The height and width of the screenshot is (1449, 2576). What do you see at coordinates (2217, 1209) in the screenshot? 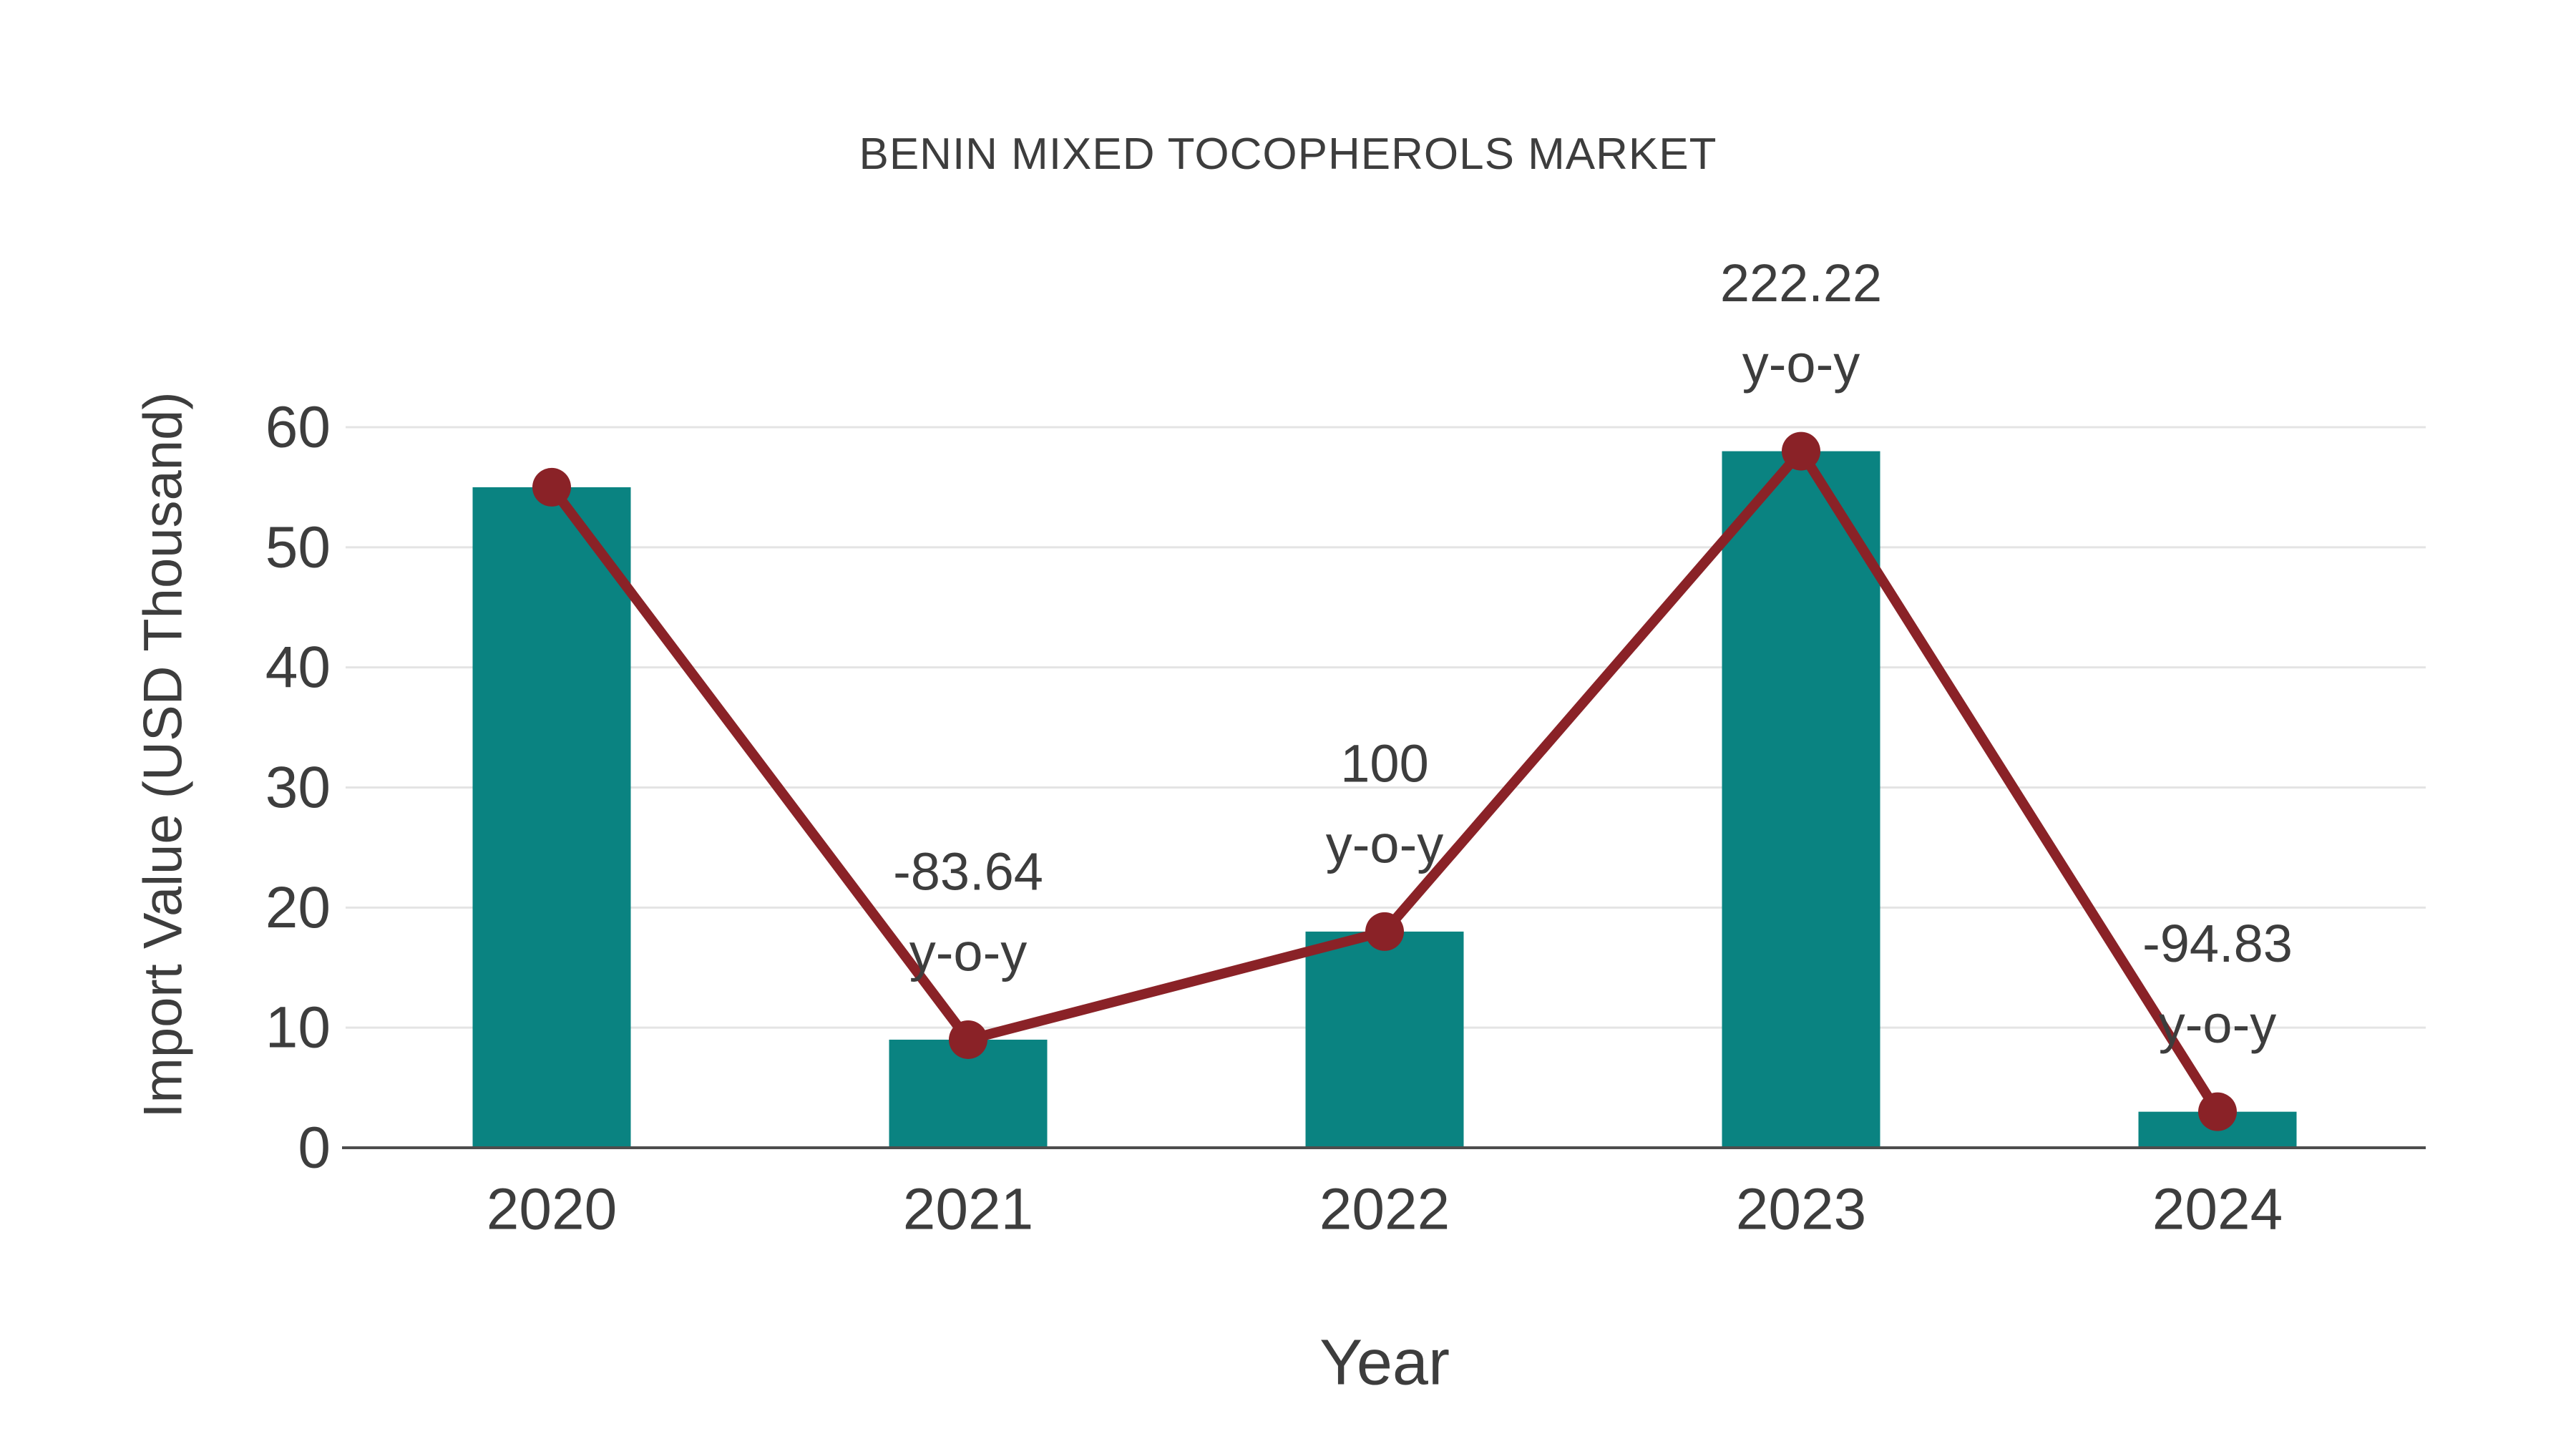
I see `x-tick-label-2024: 2024` at bounding box center [2217, 1209].